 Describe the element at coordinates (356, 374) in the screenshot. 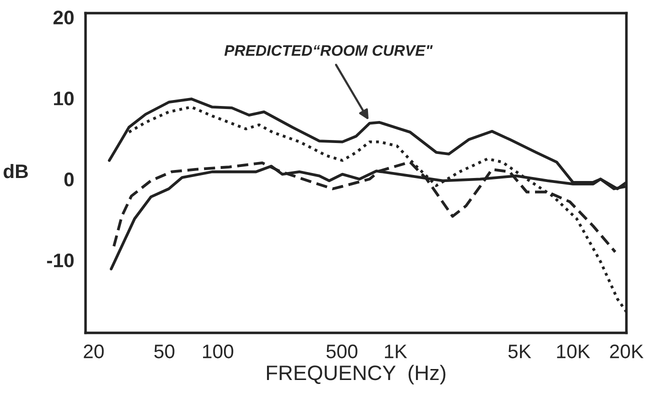

I see `x-axis-title: FREQUENCY (Hz)` at that location.